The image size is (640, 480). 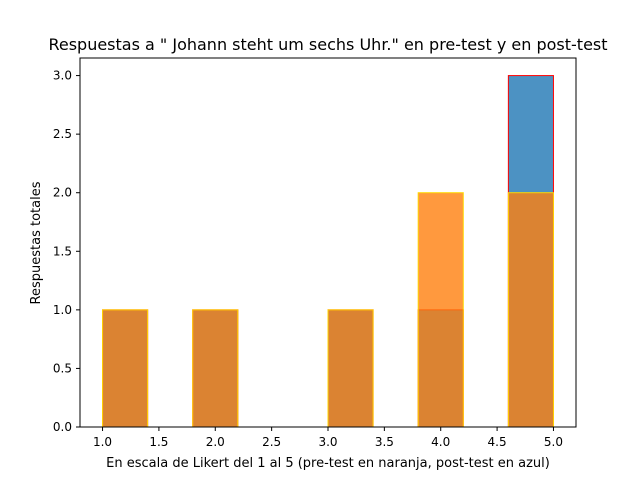 What do you see at coordinates (440, 442) in the screenshot?
I see `x-tick-label: 4.0` at bounding box center [440, 442].